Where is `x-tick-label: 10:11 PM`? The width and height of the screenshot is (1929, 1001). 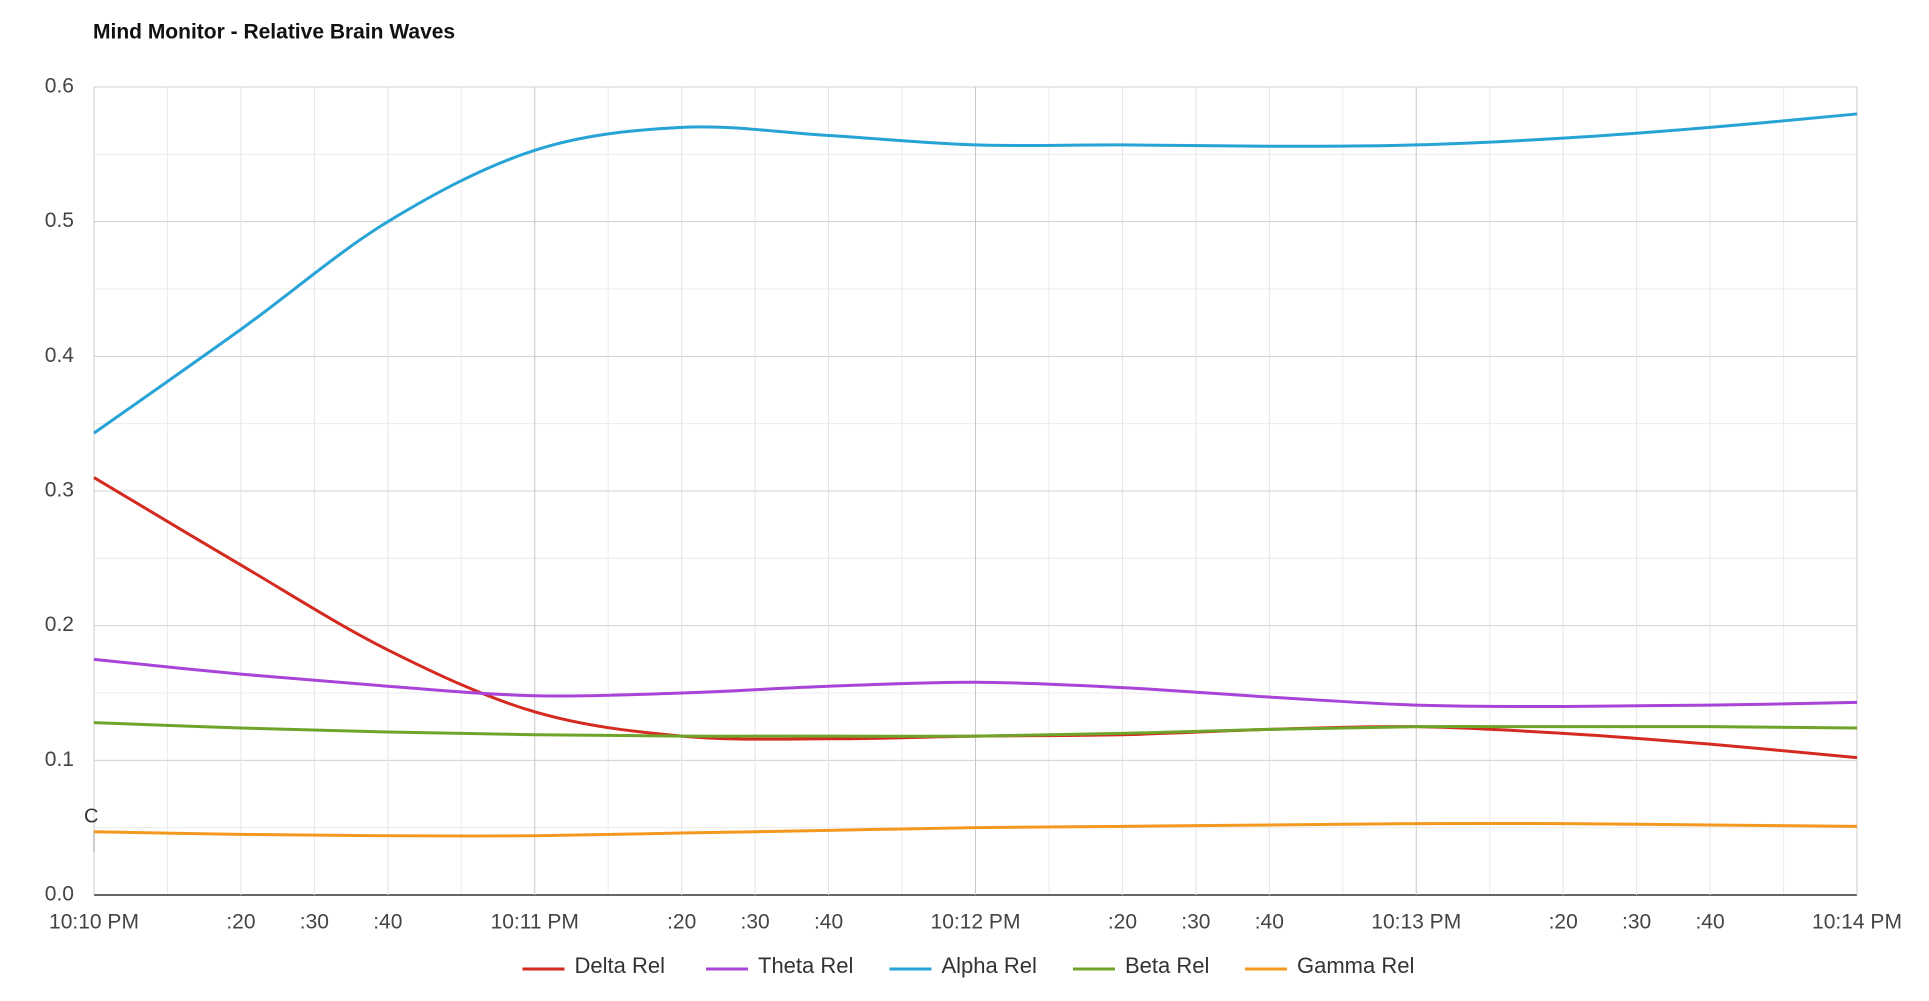 x-tick-label: 10:11 PM is located at coordinates (535, 922).